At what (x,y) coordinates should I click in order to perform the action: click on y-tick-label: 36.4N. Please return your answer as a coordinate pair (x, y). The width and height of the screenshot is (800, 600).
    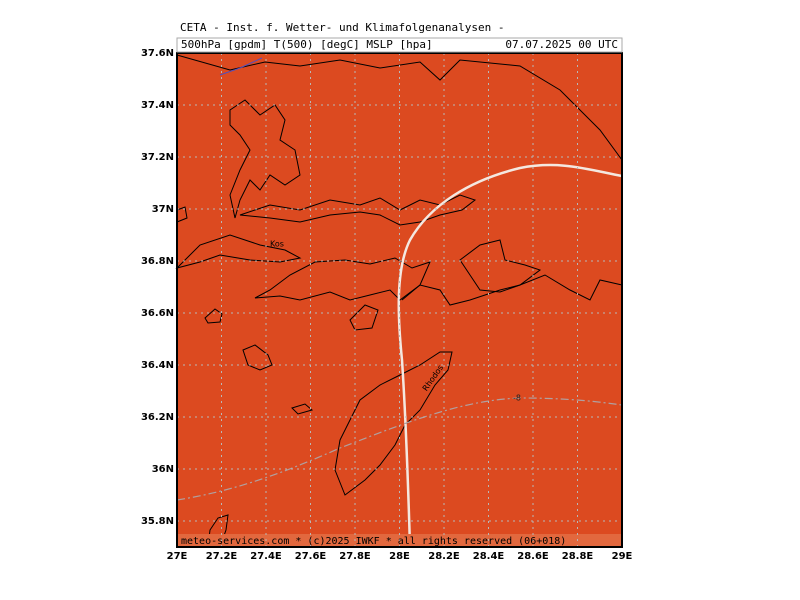
    Looking at the image, I should click on (157, 365).